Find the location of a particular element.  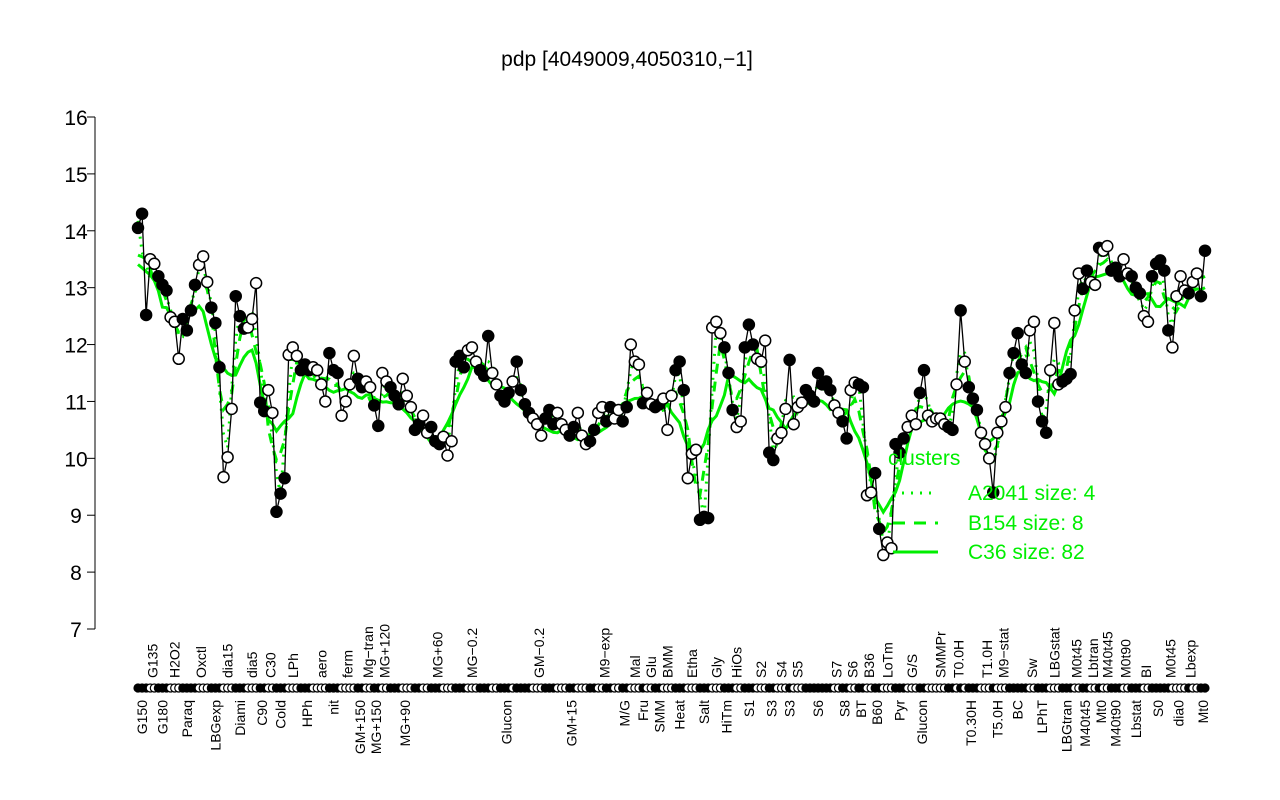

x-tick-label: M40t45 is located at coordinates (1107, 654).